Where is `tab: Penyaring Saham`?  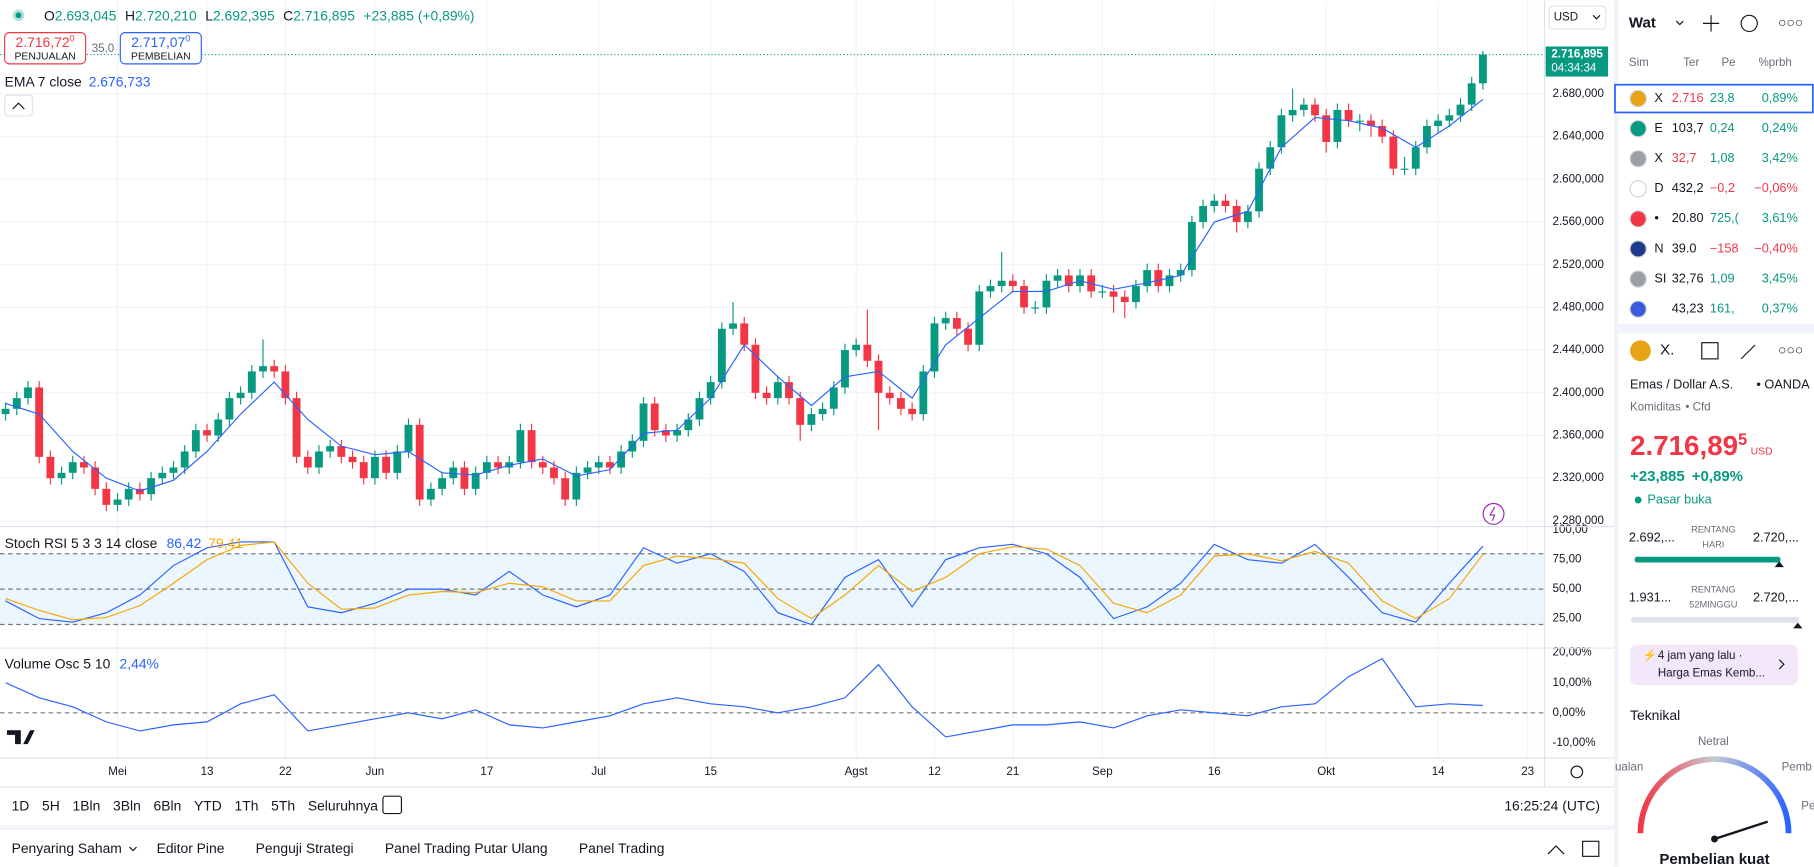 tab: Penyaring Saham is located at coordinates (67, 848).